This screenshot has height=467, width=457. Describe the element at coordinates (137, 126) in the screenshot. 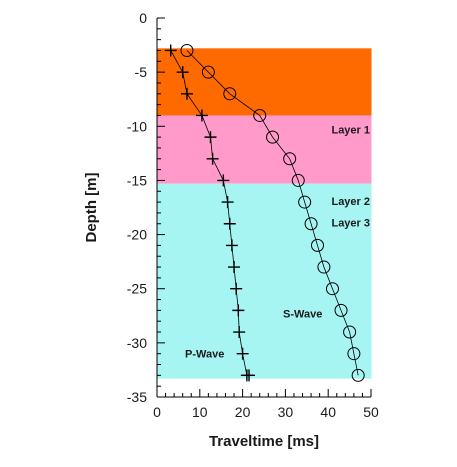

I see `y-tick-label: -10` at that location.